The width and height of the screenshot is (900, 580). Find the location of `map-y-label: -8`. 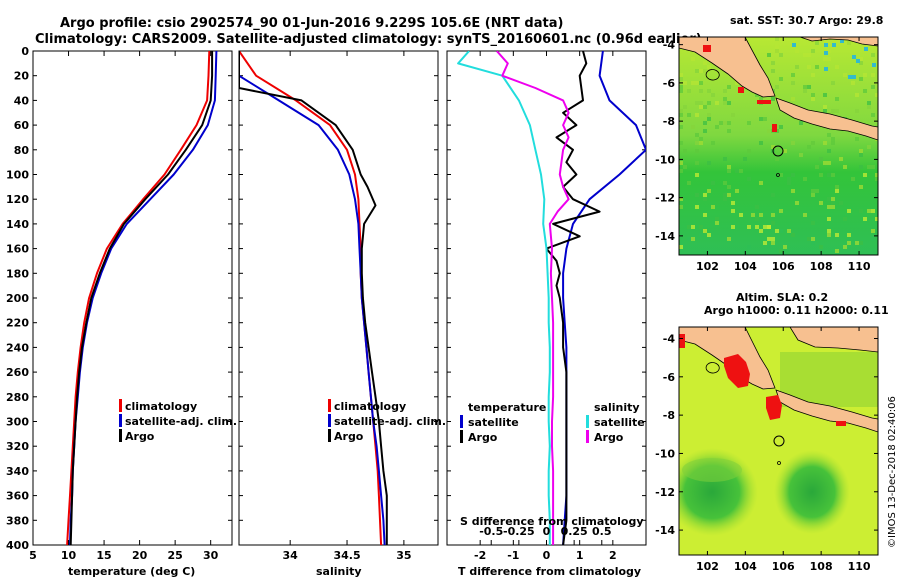

map-y-label: -8 is located at coordinates (669, 415).